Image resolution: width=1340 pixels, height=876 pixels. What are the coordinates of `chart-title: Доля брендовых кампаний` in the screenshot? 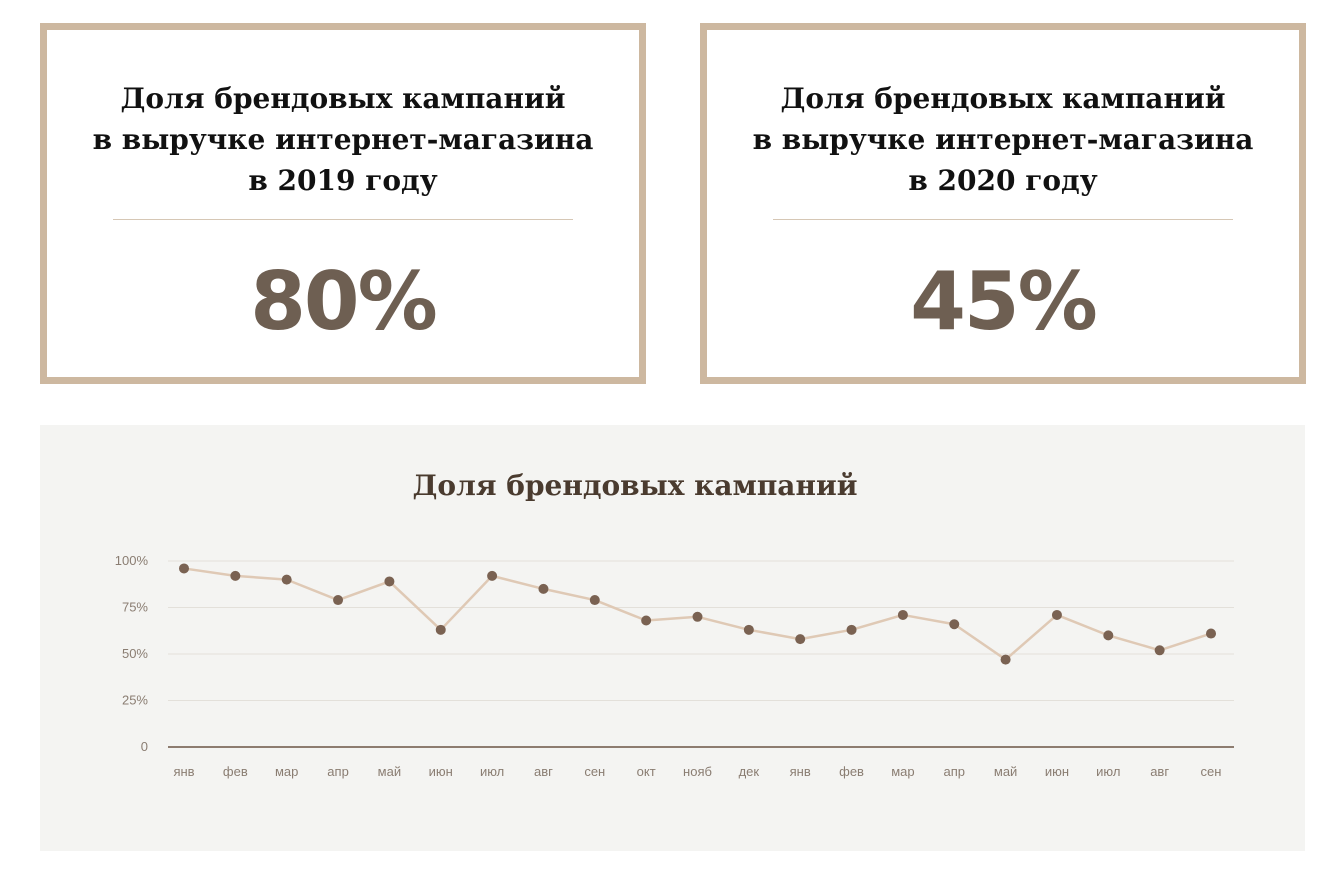 It's located at (635, 485).